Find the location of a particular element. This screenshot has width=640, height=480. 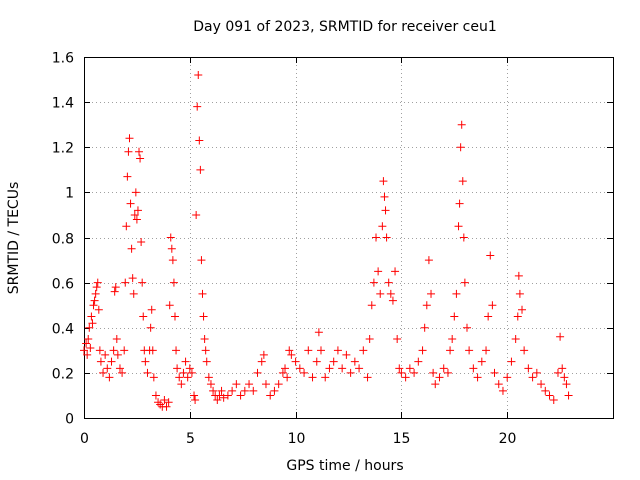

x-tick-label: 15 is located at coordinates (402, 439).